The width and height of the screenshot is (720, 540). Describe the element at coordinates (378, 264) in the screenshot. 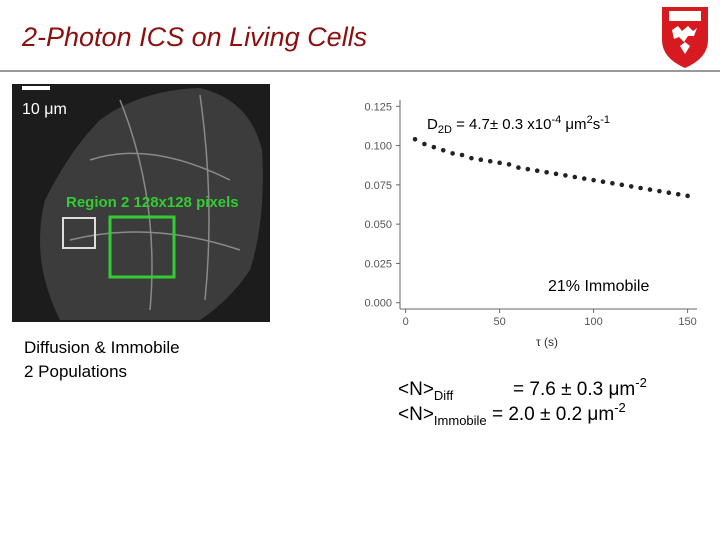

I see `y-tick-label: 0.025` at that location.